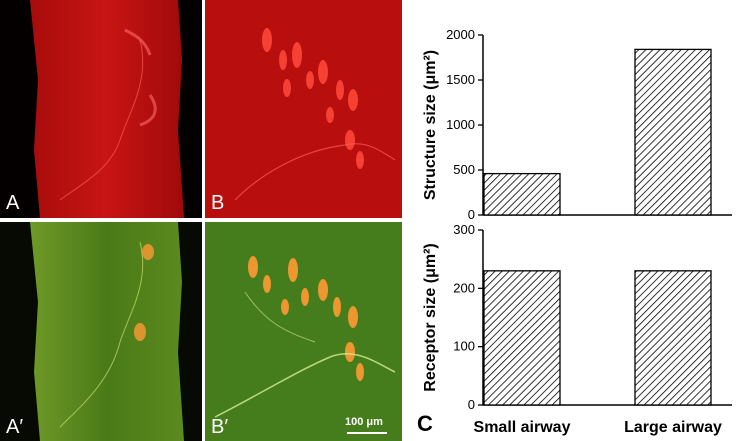 The image size is (737, 441). I want to click on micrograph-a-prime: A′, so click(101, 331).